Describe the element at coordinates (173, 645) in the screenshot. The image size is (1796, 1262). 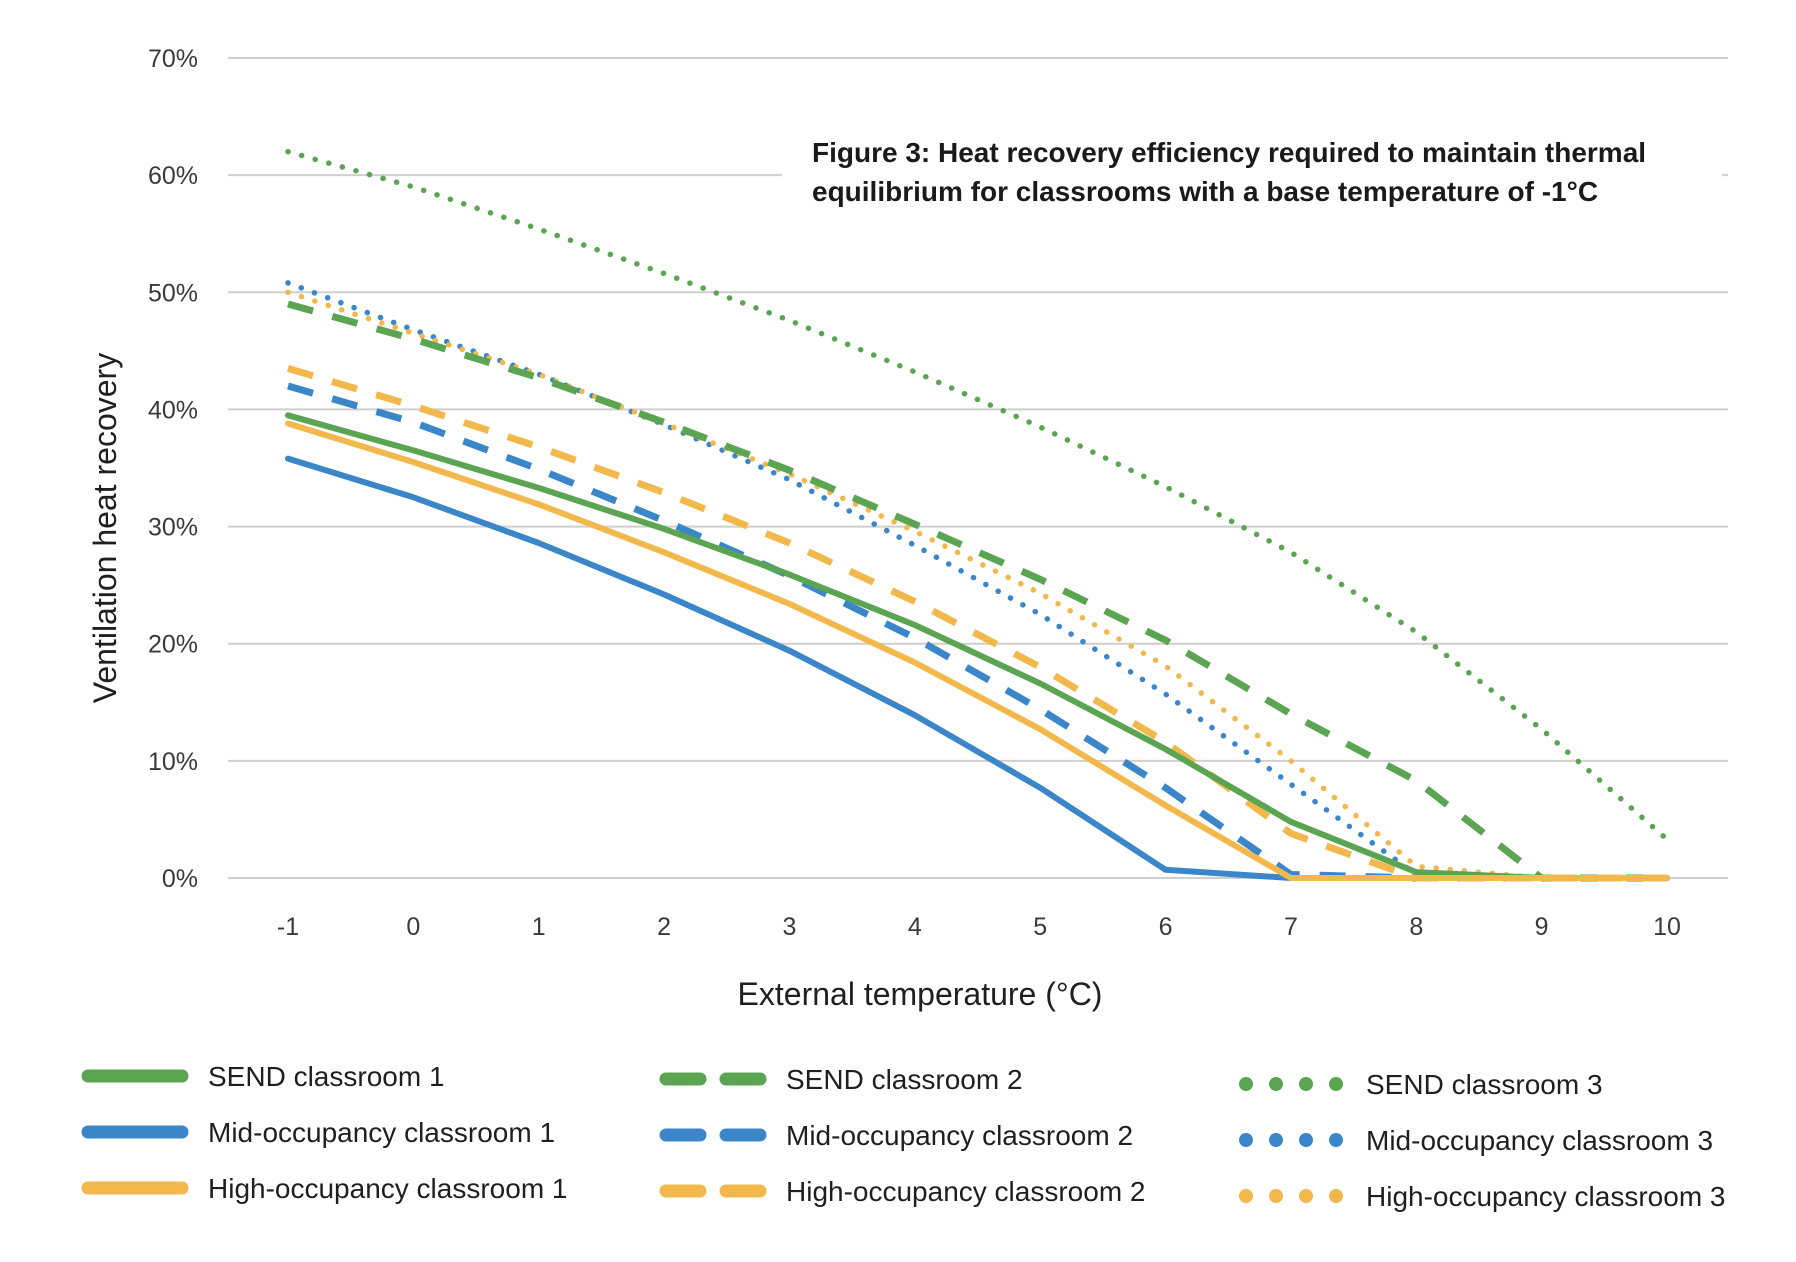
I see `y-tick-label: 20%` at that location.